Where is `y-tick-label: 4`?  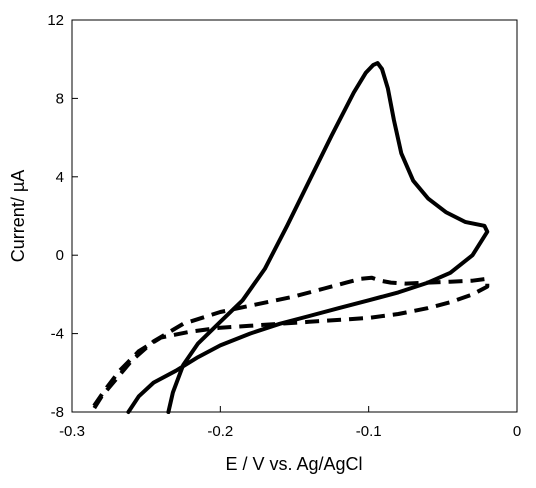 y-tick-label: 4 is located at coordinates (60, 177).